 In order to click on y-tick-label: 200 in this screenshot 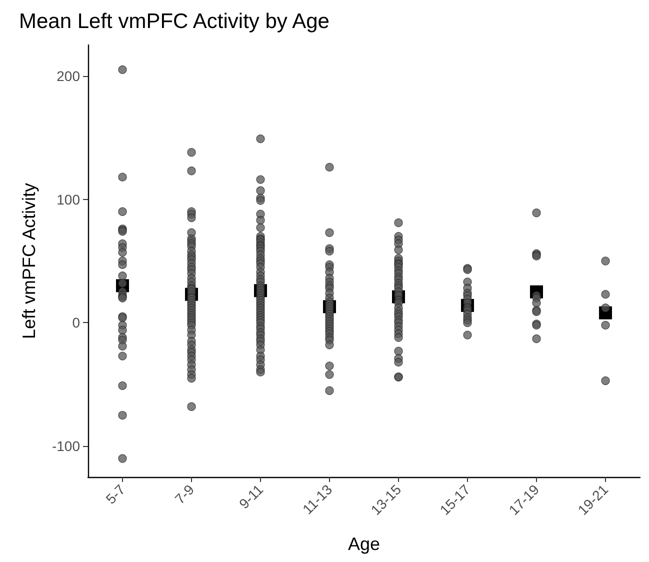, I will do `click(68, 76)`.